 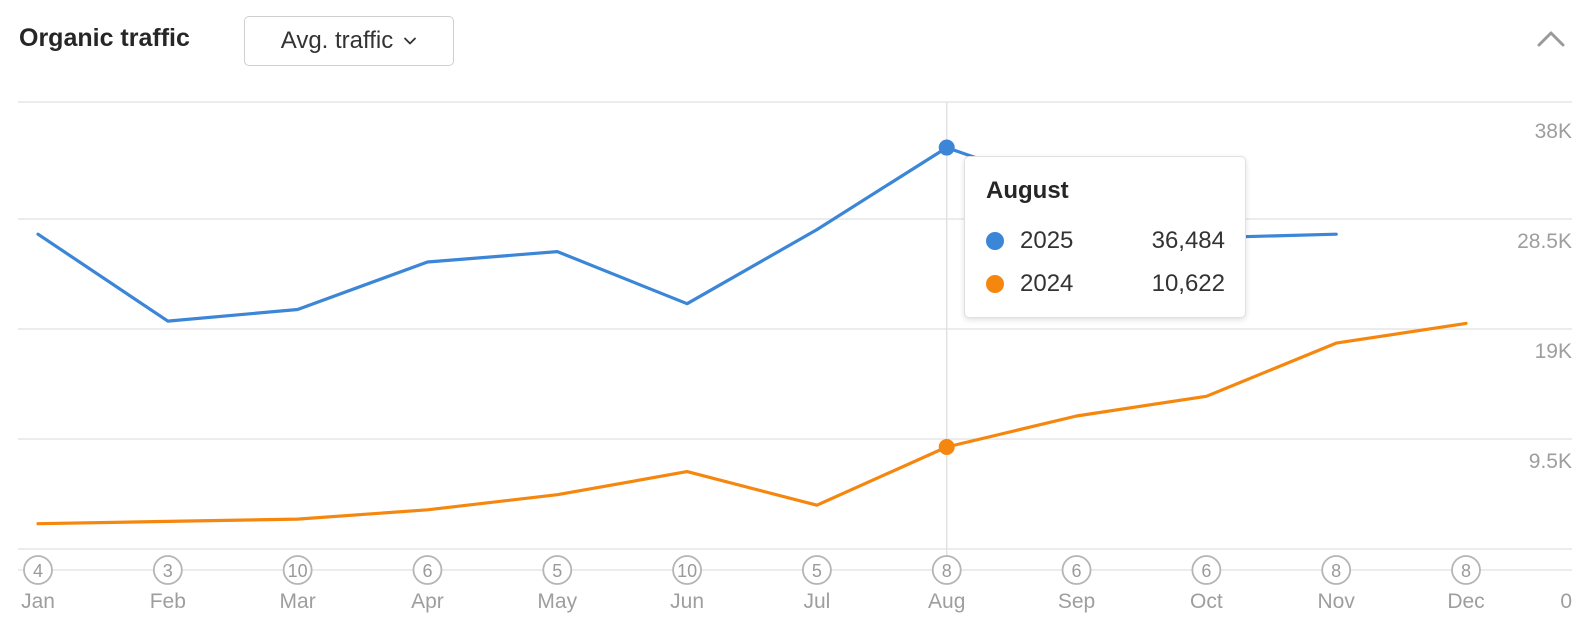 I want to click on y-tick-label: 19K, so click(x=1553, y=351).